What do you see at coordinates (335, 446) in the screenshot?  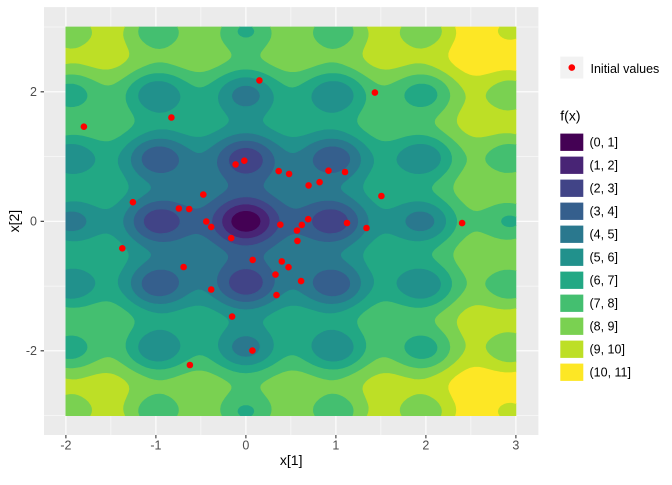 I see `svg-text: 1` at bounding box center [335, 446].